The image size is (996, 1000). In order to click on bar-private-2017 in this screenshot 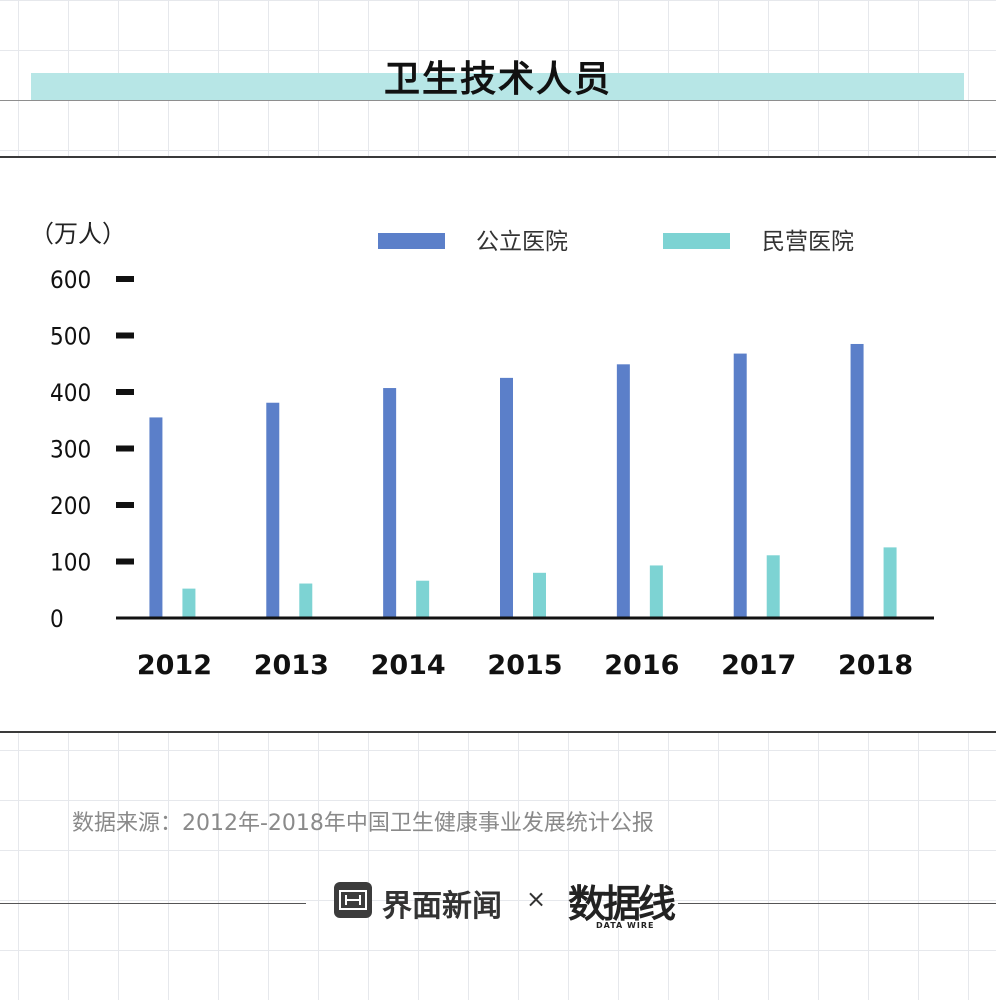, I will do `click(773, 586)`.